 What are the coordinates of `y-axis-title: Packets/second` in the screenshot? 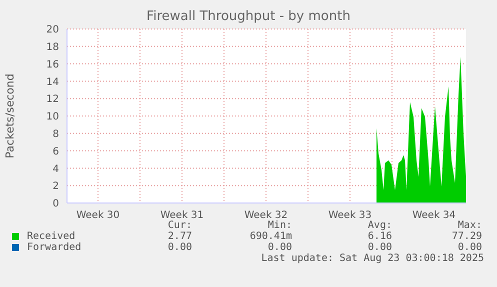 It's located at (10, 116).